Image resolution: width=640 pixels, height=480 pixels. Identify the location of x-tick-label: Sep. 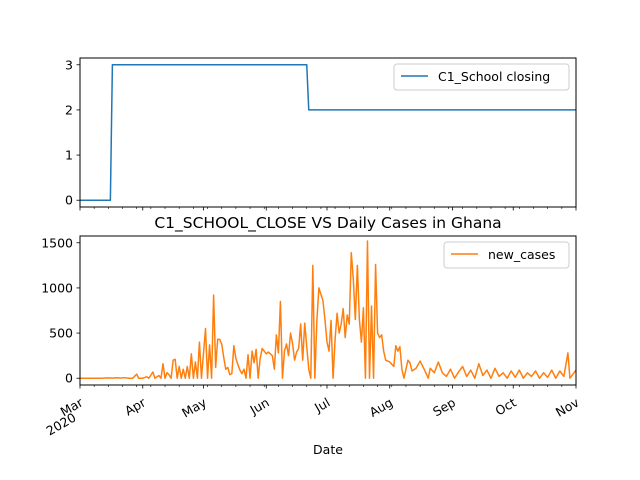
(444, 407).